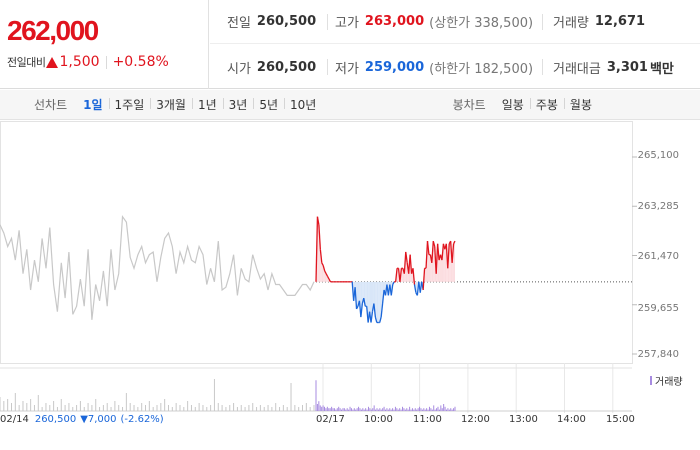  What do you see at coordinates (268, 68) in the screenshot?
I see `open-cell: 시가 260,500` at bounding box center [268, 68].